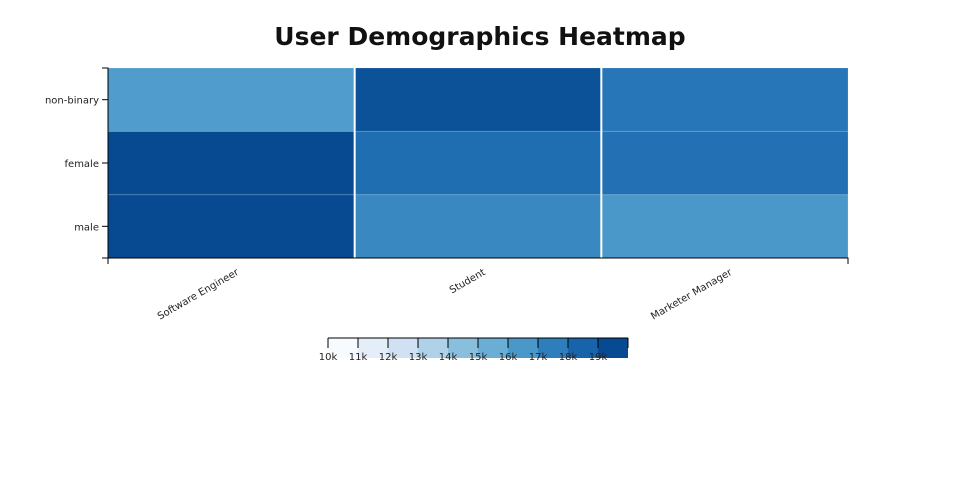 The height and width of the screenshot is (500, 960). What do you see at coordinates (82, 164) in the screenshot?
I see `y-tick-label: female` at bounding box center [82, 164].